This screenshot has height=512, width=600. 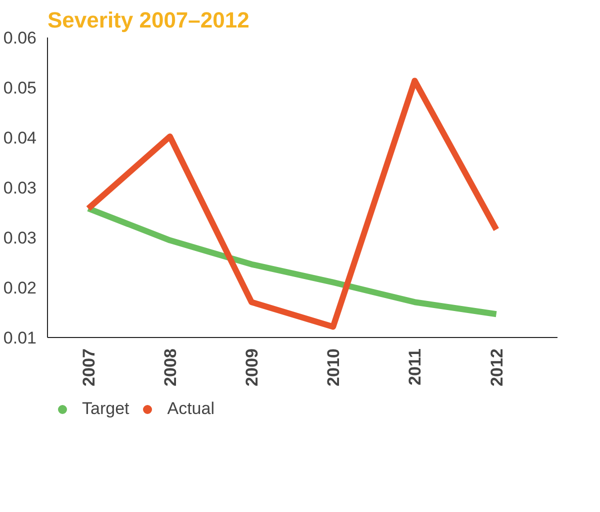 I want to click on x-tick-label: 2009, so click(x=252, y=367).